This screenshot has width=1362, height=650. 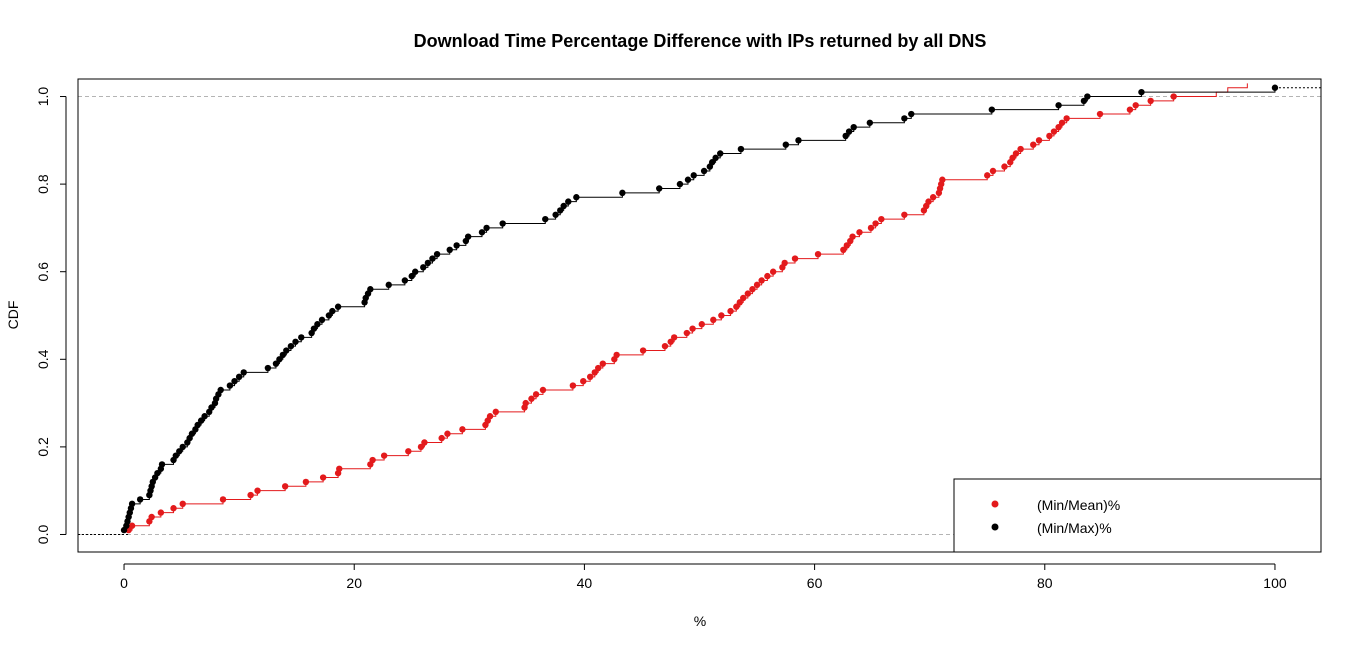 I want to click on y-tick-label: 0.0, so click(x=43, y=535).